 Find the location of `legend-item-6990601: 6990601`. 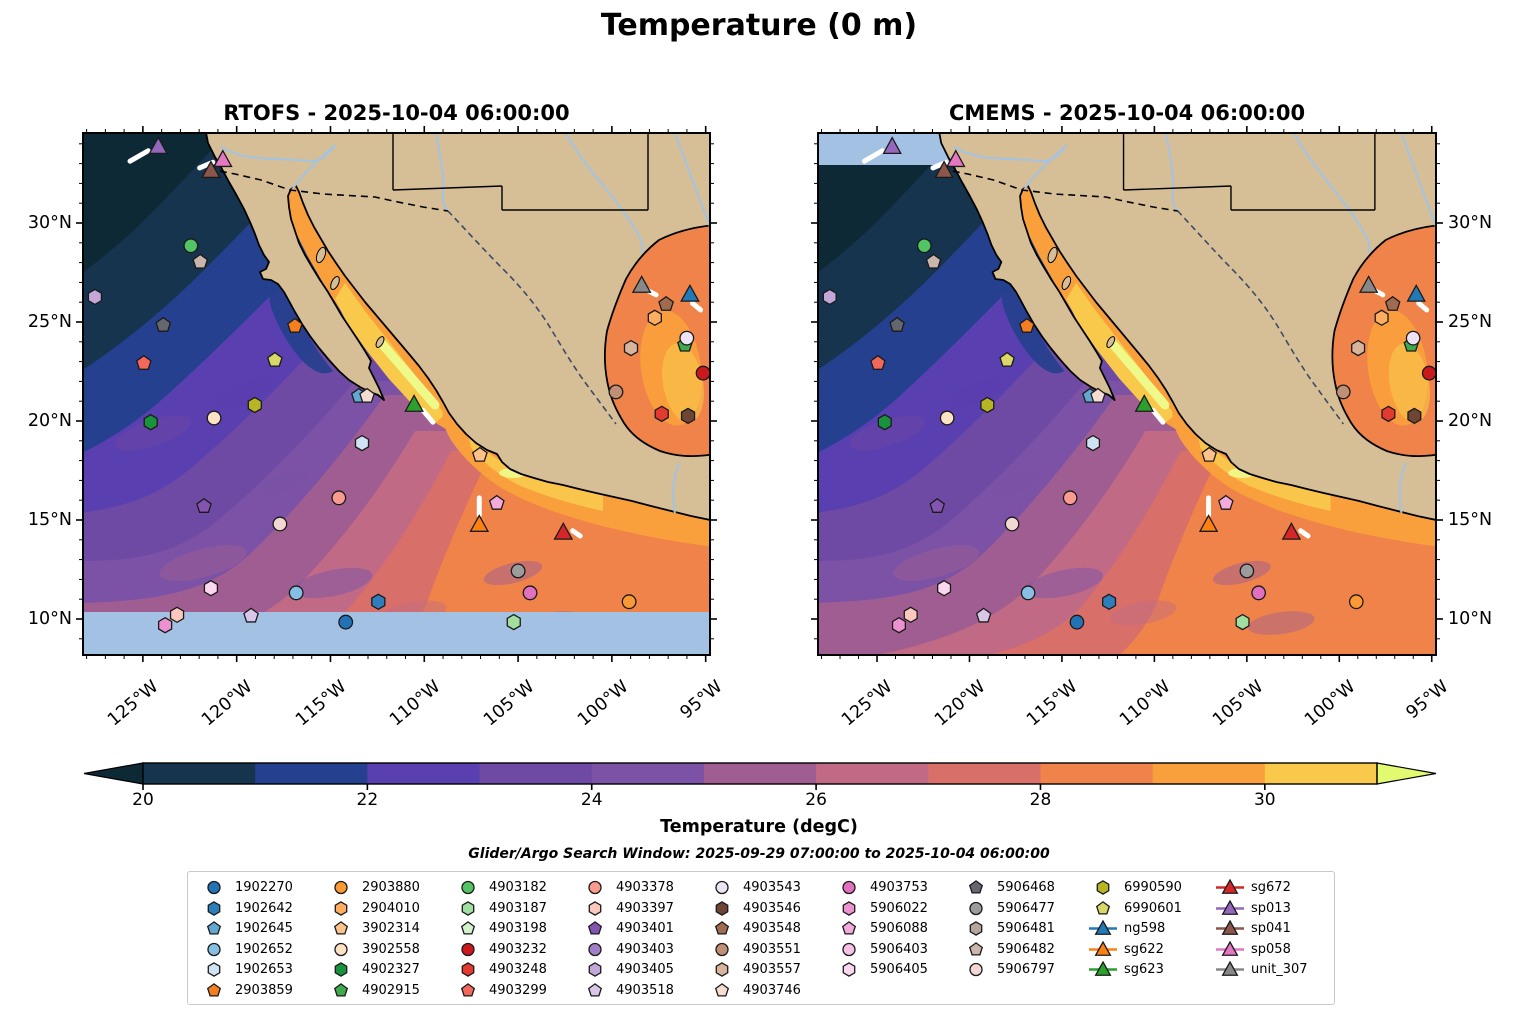

legend-item-6990601: 6990601 is located at coordinates (1134, 908).